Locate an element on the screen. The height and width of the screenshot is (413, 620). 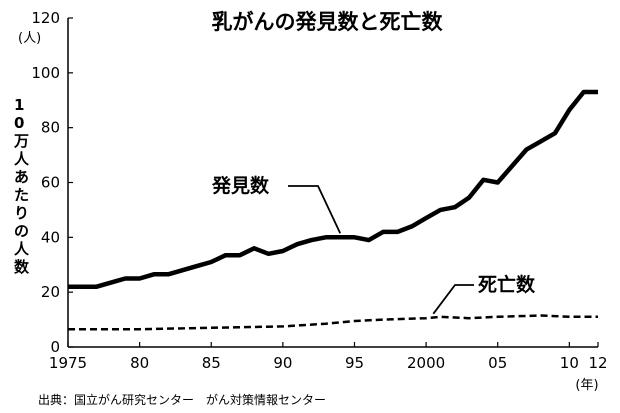
series-label-deaths: 死亡数 is located at coordinates (507, 284).